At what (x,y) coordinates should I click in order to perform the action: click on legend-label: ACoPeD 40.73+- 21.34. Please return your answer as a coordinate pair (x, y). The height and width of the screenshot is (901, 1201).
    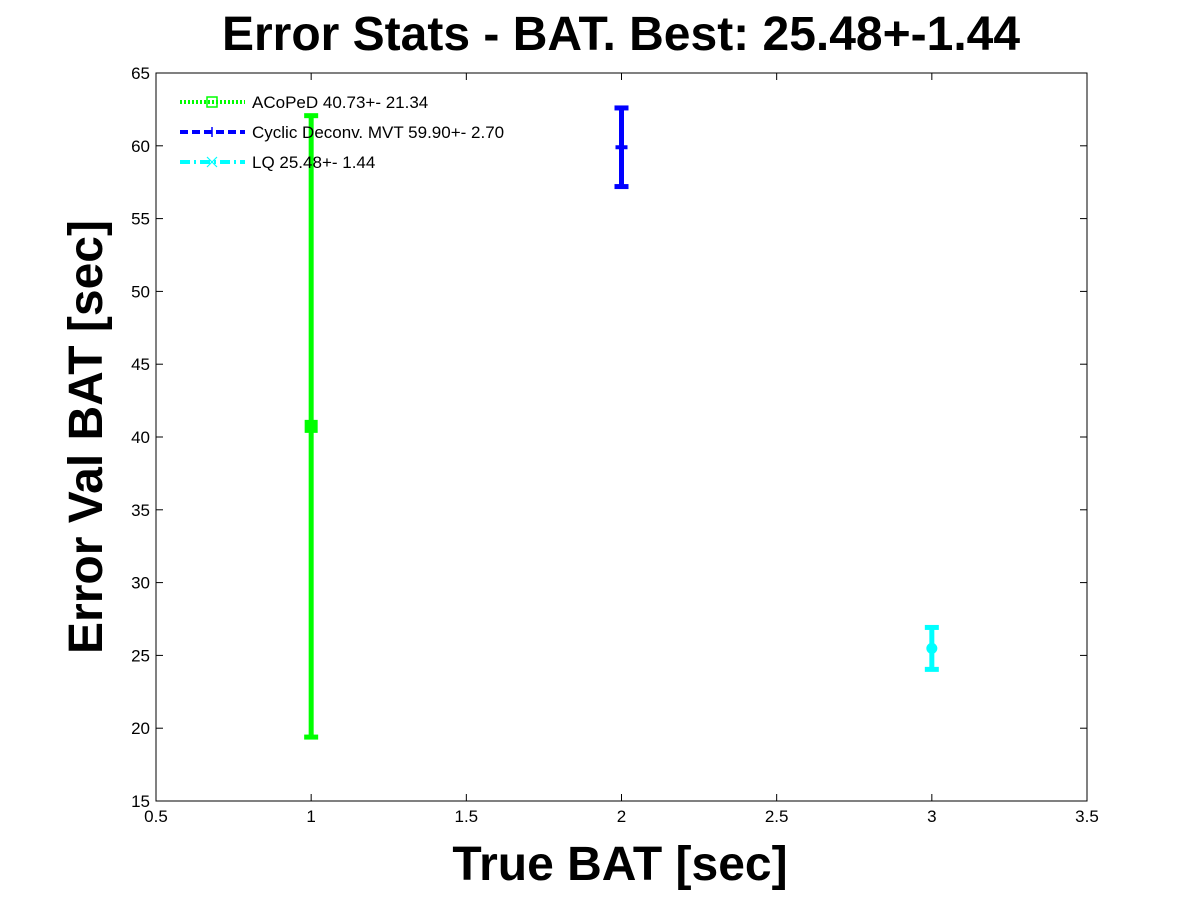
    Looking at the image, I should click on (340, 102).